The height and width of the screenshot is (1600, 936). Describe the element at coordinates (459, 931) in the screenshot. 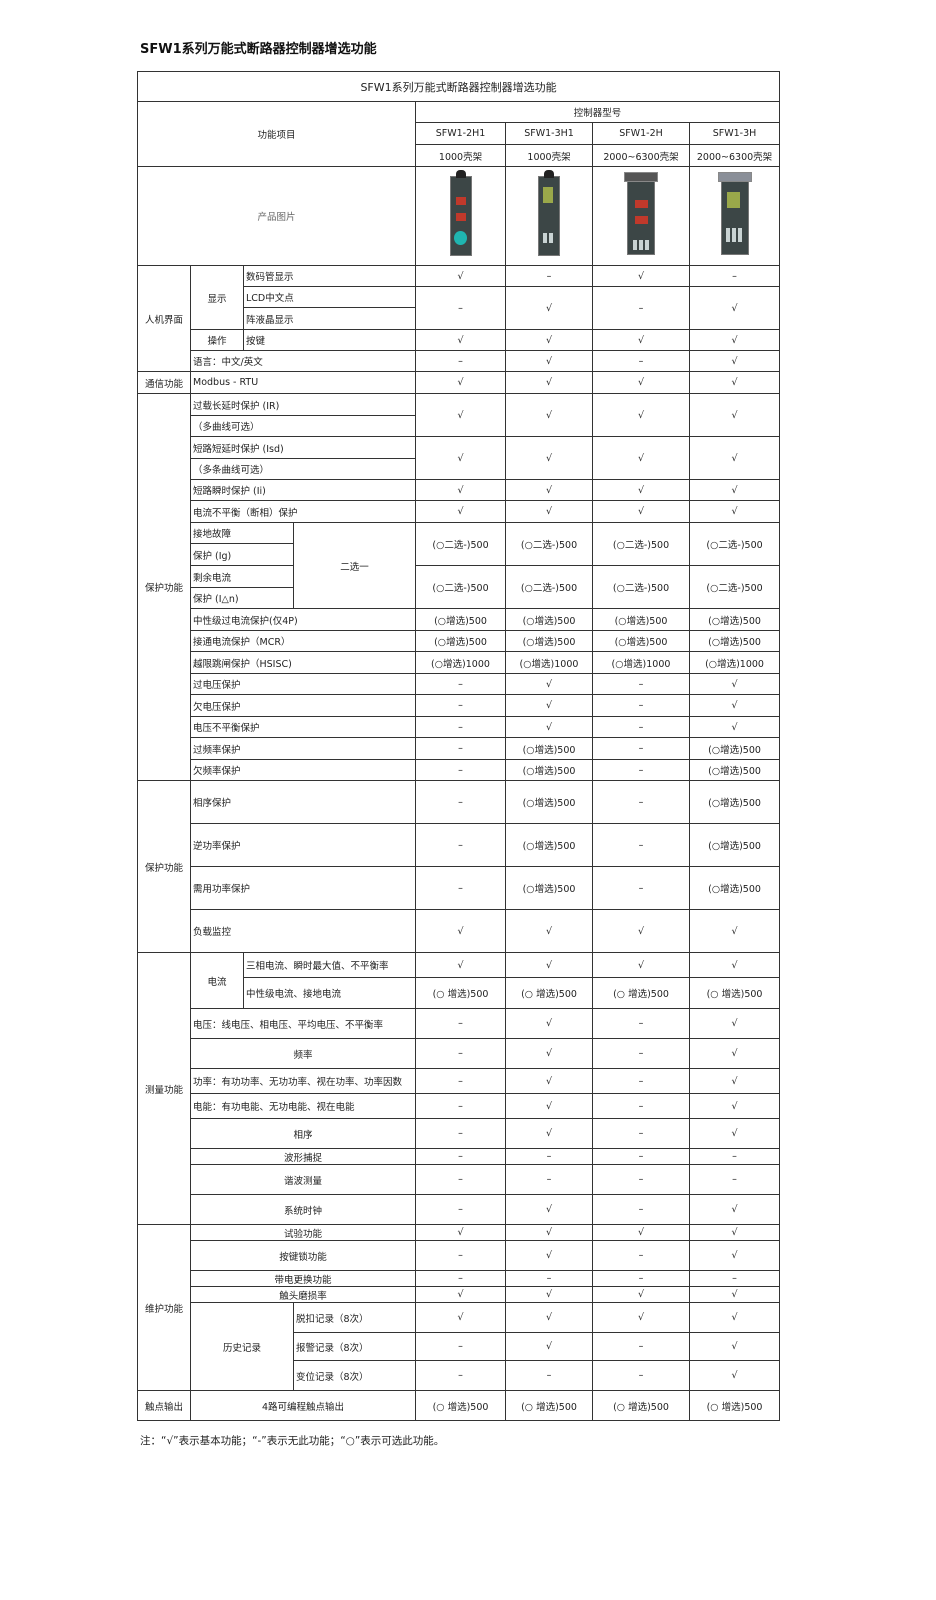

I see `table-row: 负载监控 √ √ √ √` at that location.